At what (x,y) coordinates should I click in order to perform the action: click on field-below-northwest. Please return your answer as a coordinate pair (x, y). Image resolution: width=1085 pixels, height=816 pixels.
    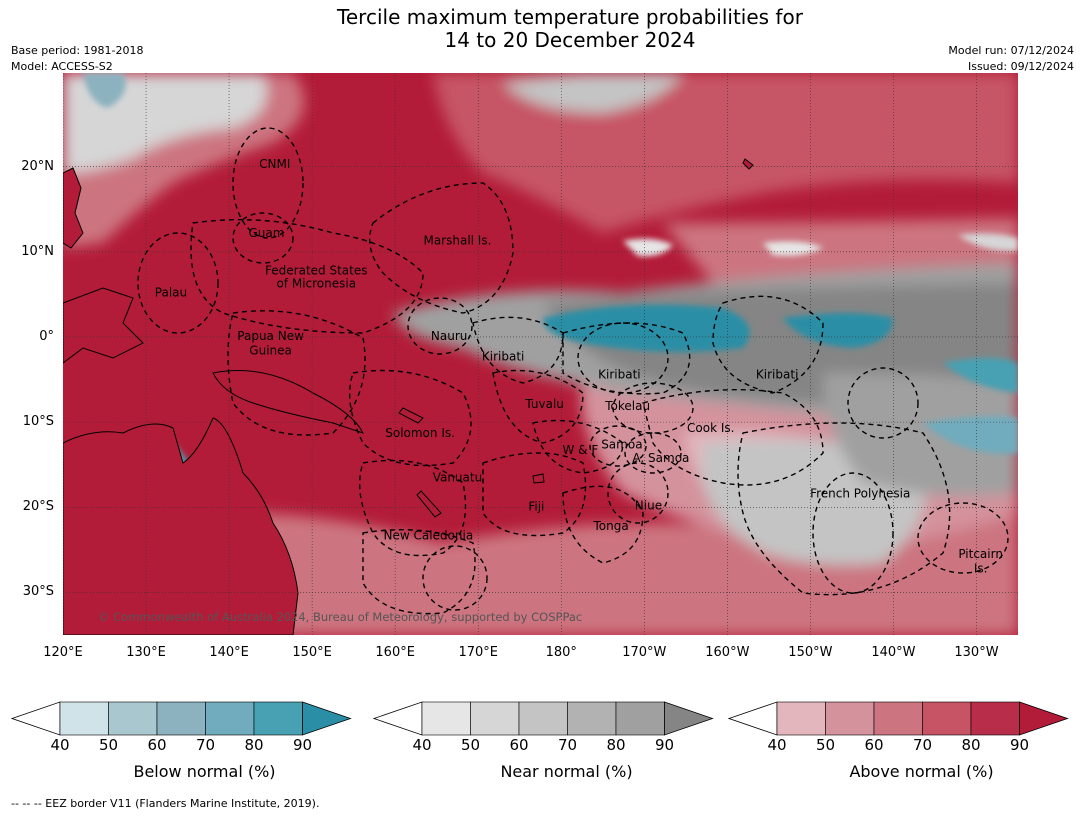
    Looking at the image, I should click on (104, 90).